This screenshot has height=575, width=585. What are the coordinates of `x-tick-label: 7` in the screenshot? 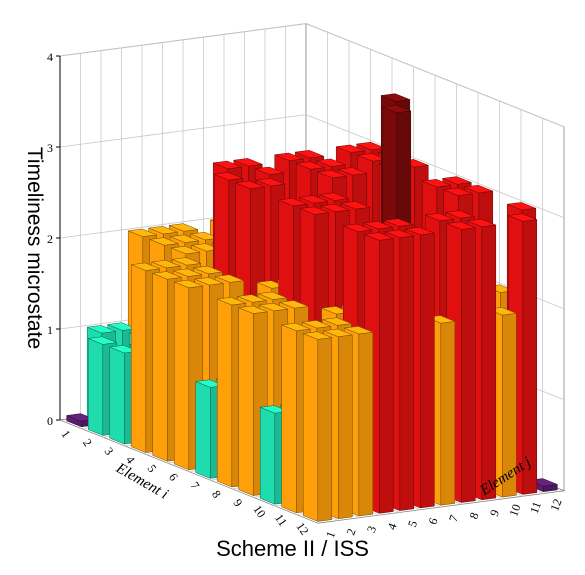 It's located at (195, 485).